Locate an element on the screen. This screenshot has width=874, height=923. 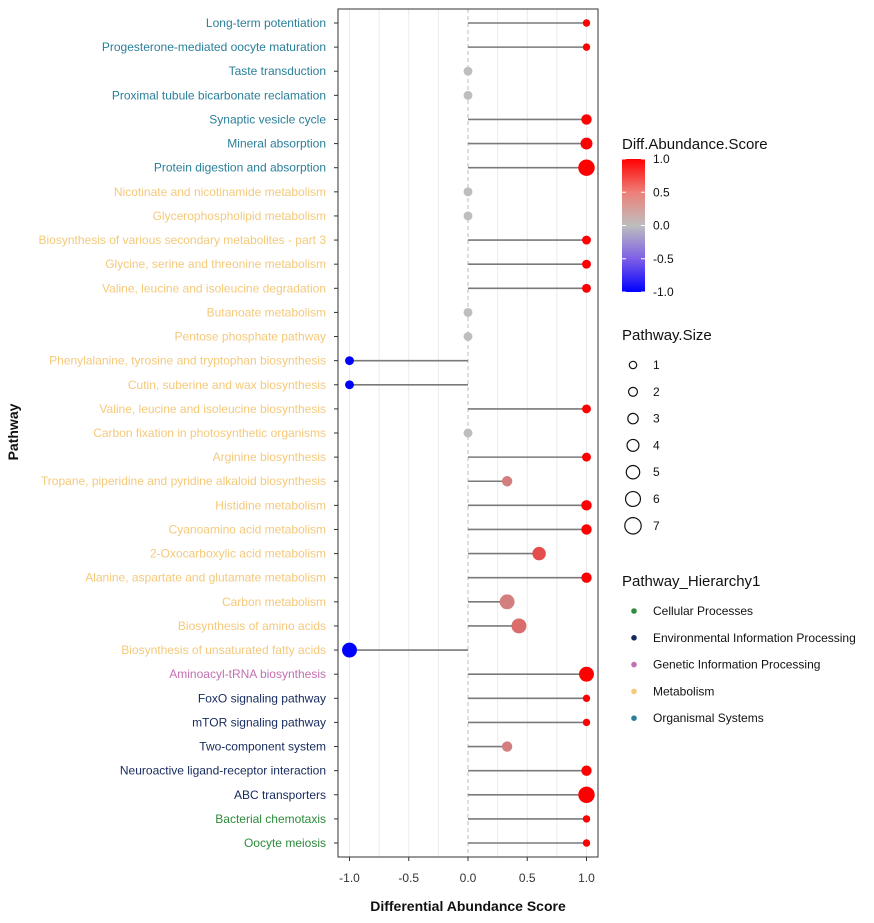
size-legend-label-6: 6 is located at coordinates (656, 499).